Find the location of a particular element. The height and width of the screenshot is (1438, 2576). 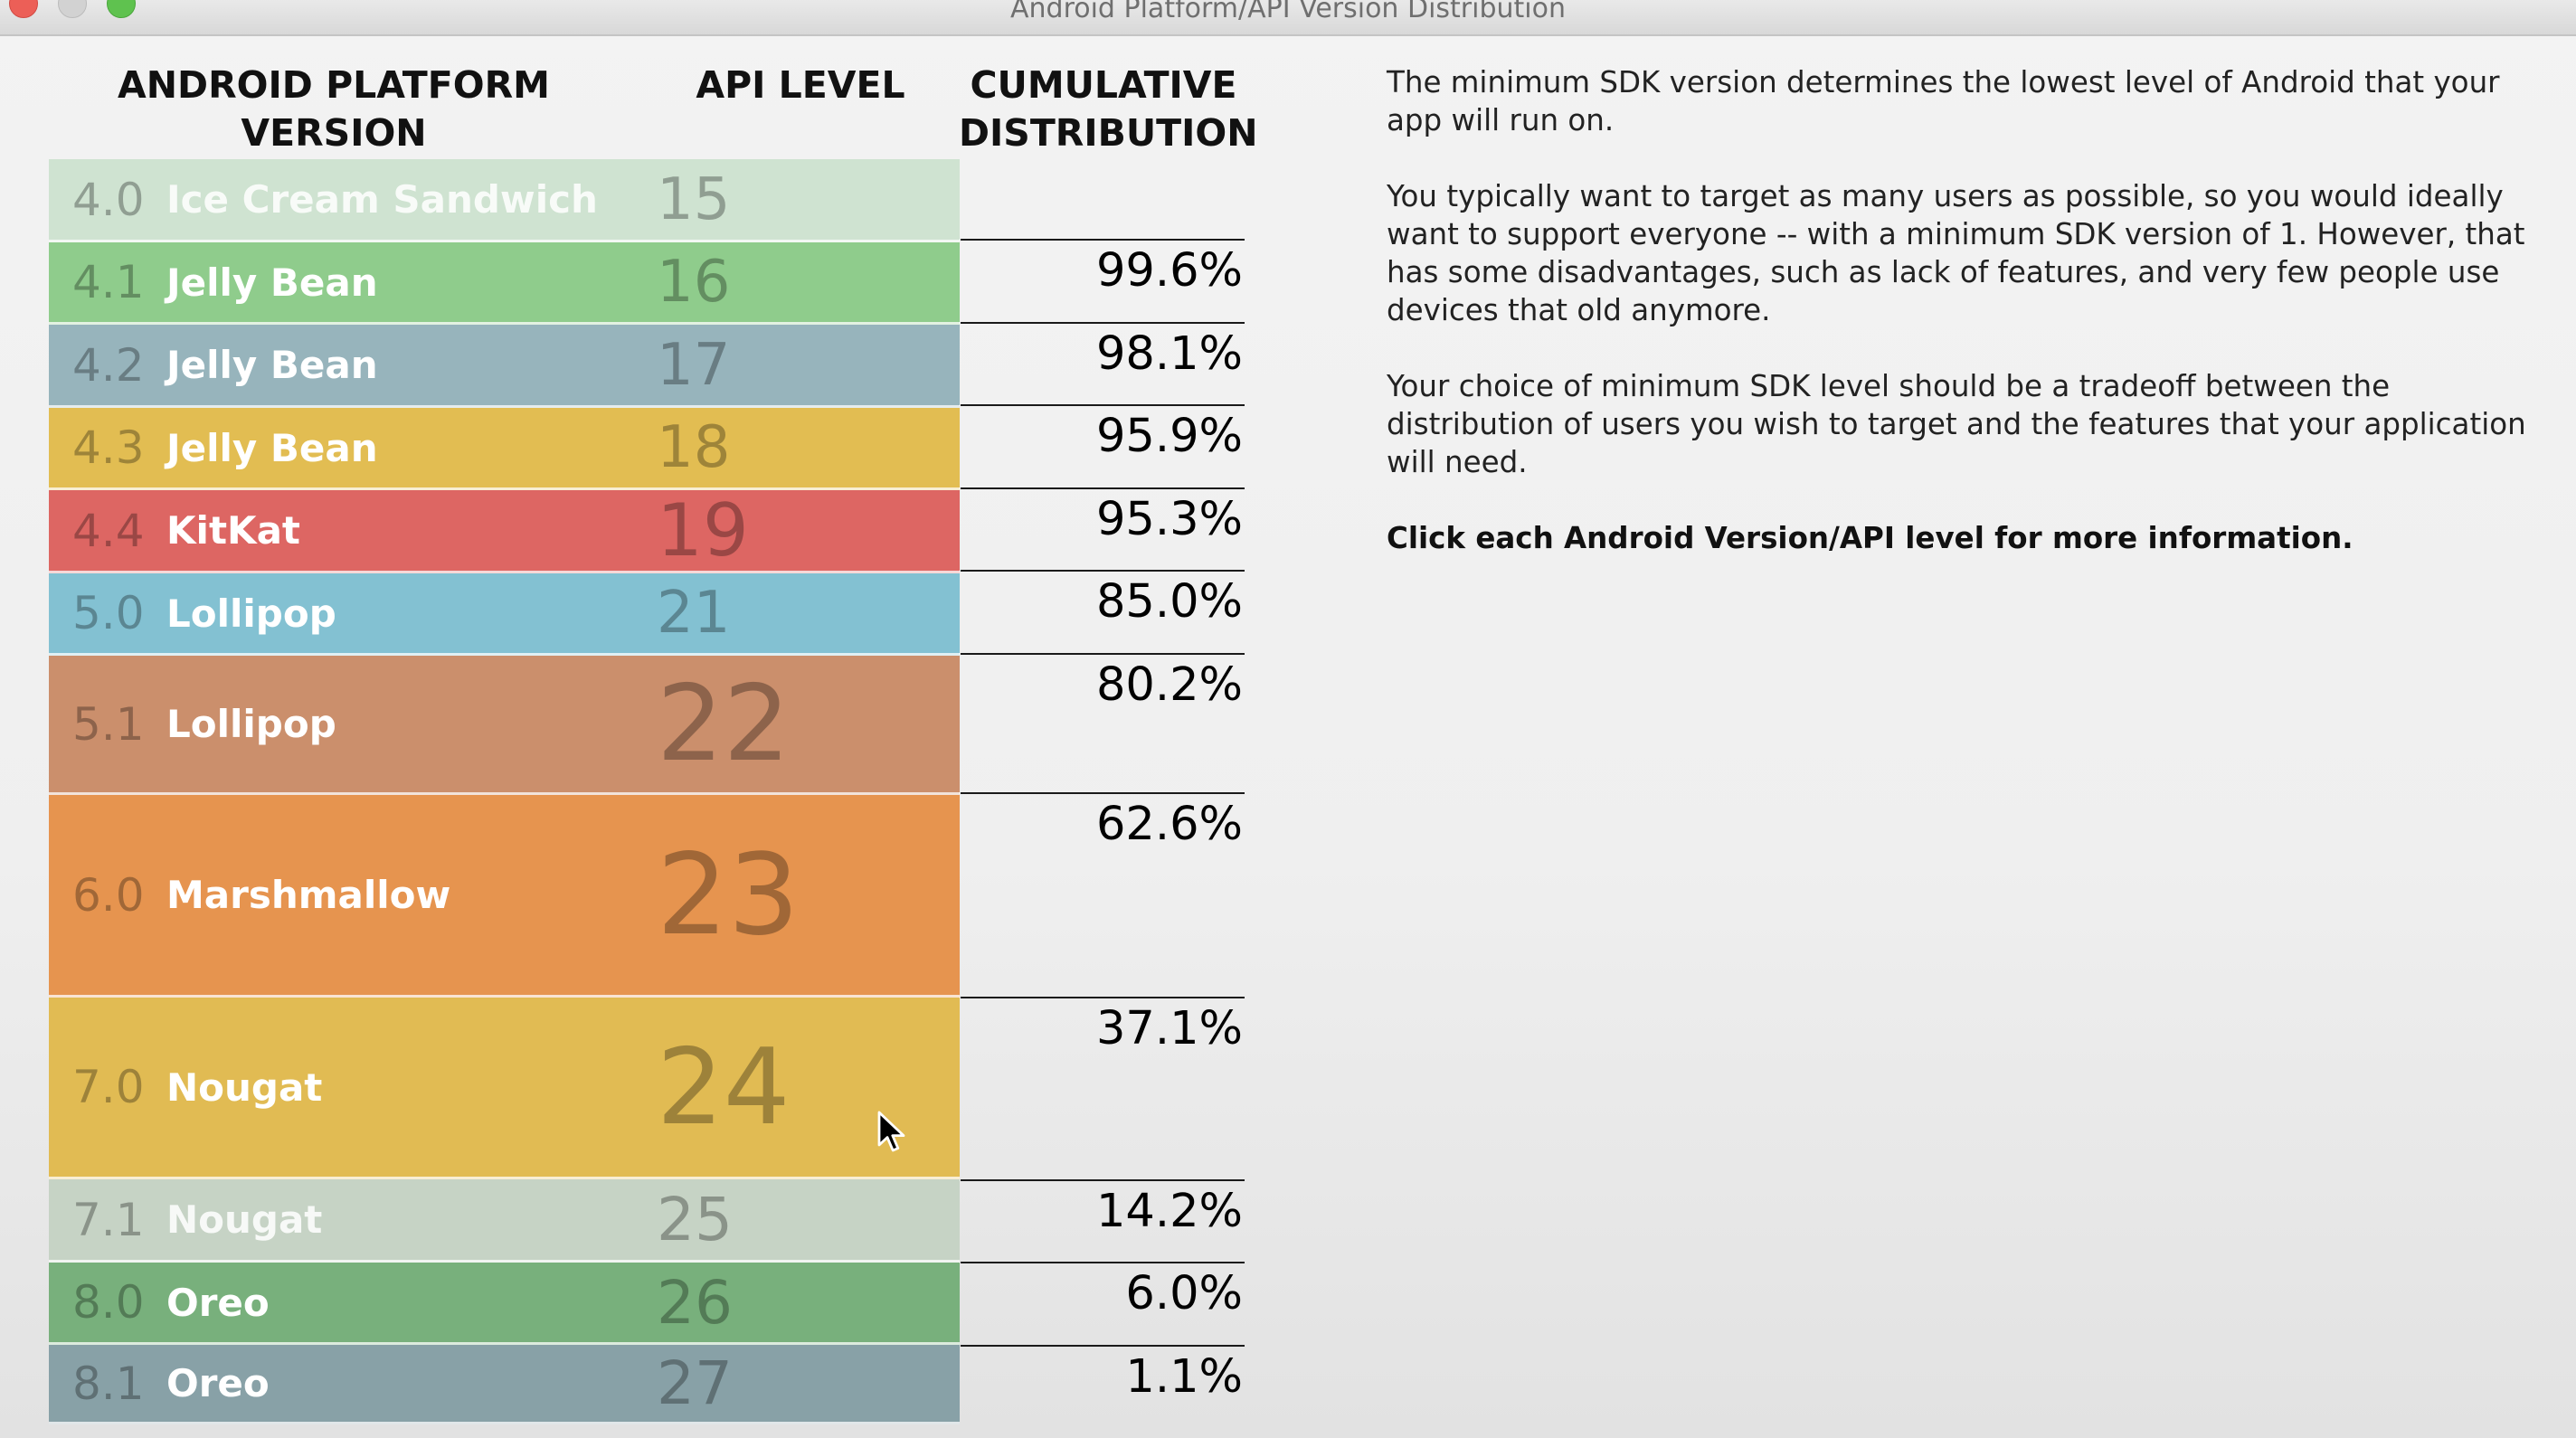

api-level-number: 22 is located at coordinates (724, 724).